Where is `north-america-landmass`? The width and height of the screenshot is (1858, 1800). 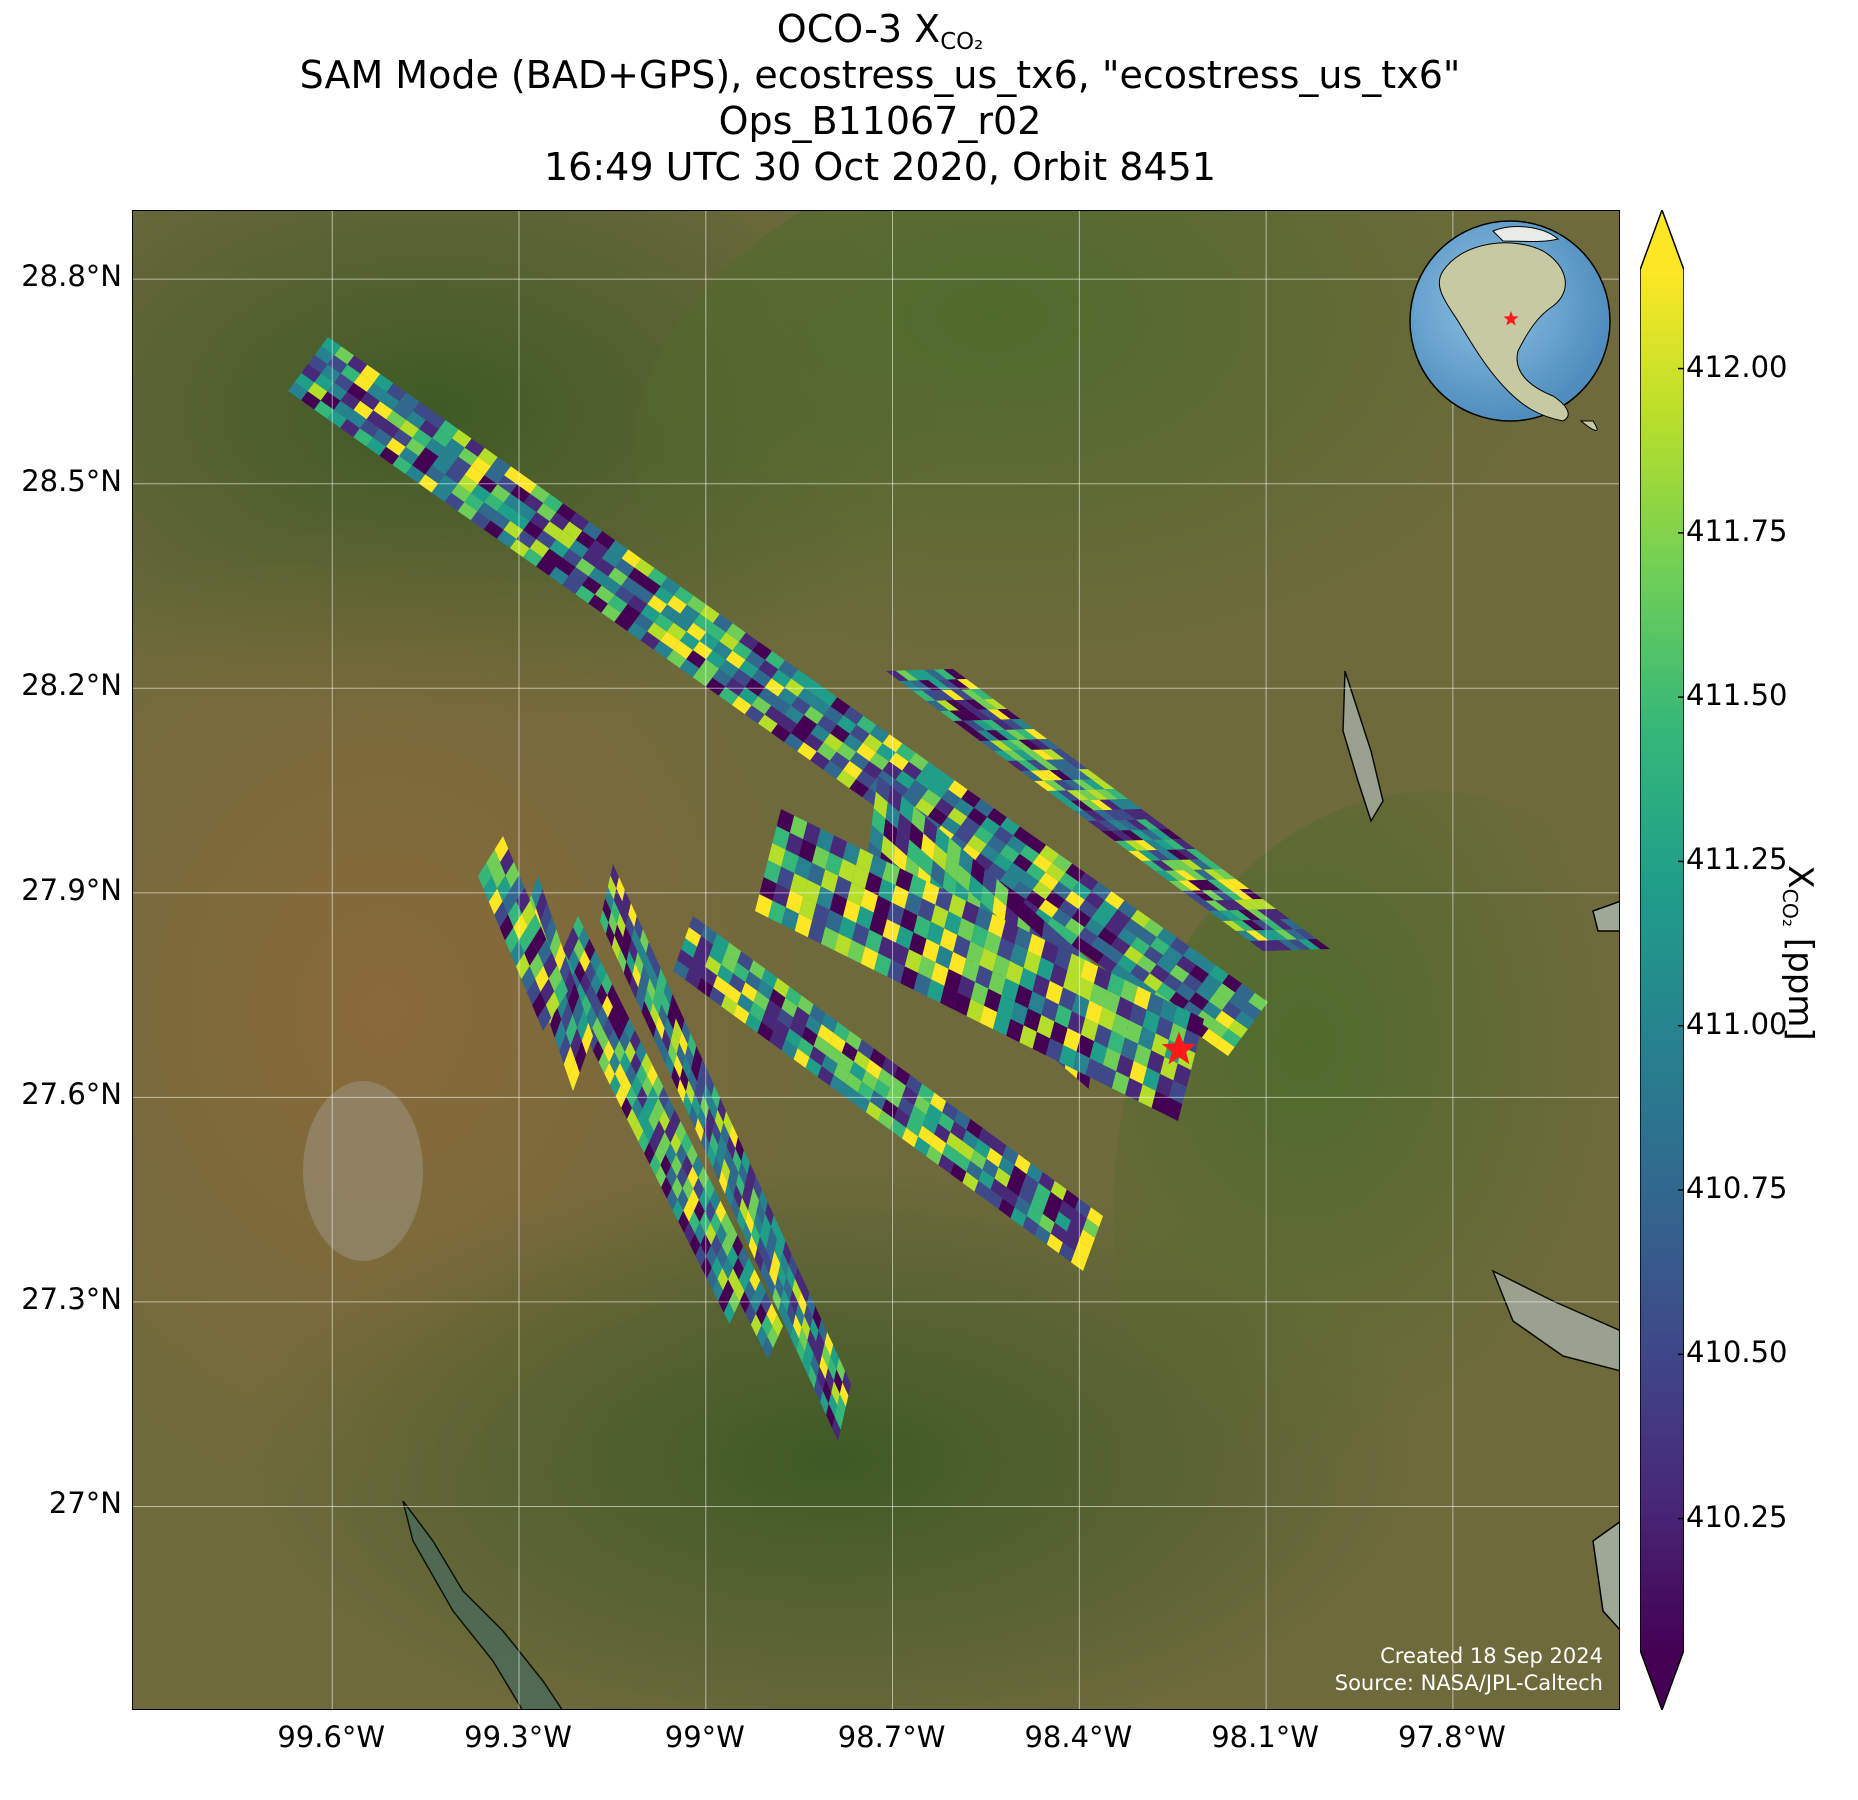
north-america-landmass is located at coordinates (1503, 332).